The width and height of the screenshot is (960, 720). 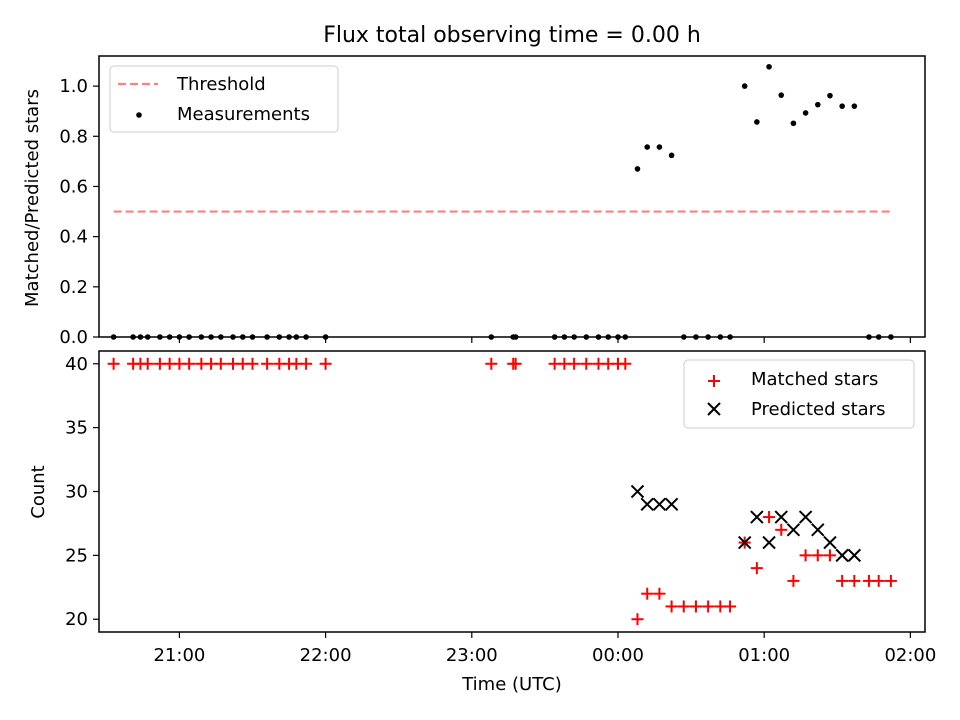 I want to click on x-axis-label: Time (UTC), so click(x=511, y=684).